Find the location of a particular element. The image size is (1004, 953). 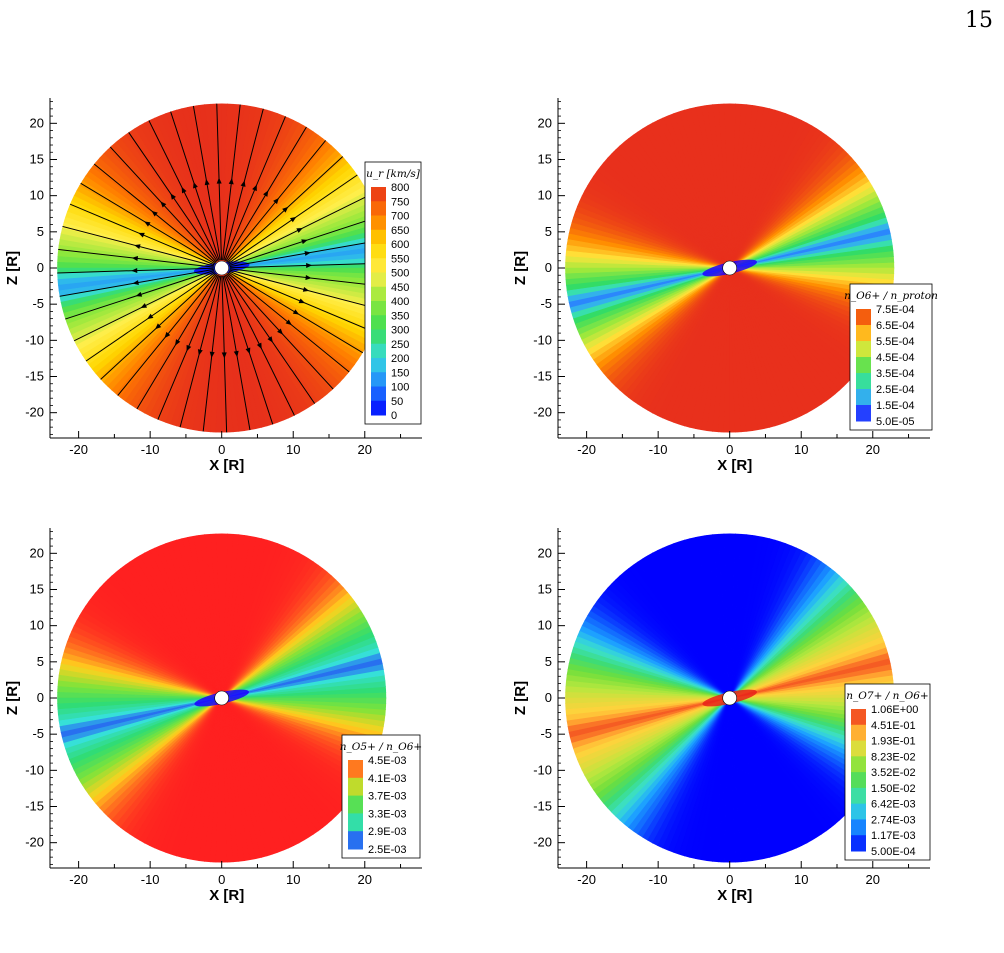

legend-label: 3.52E-02 is located at coordinates (893, 773).